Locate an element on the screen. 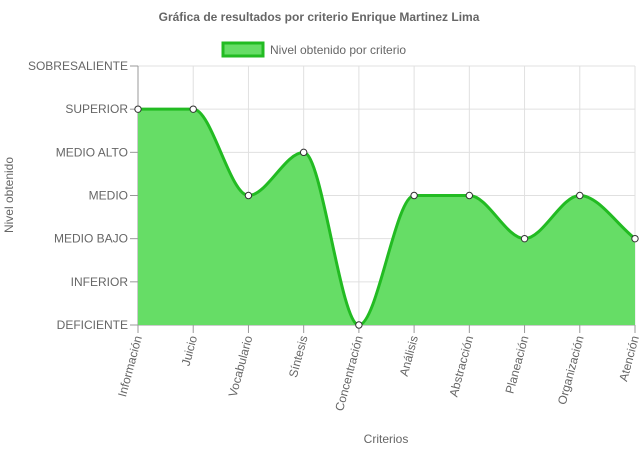  legend-swatch is located at coordinates (243, 49).